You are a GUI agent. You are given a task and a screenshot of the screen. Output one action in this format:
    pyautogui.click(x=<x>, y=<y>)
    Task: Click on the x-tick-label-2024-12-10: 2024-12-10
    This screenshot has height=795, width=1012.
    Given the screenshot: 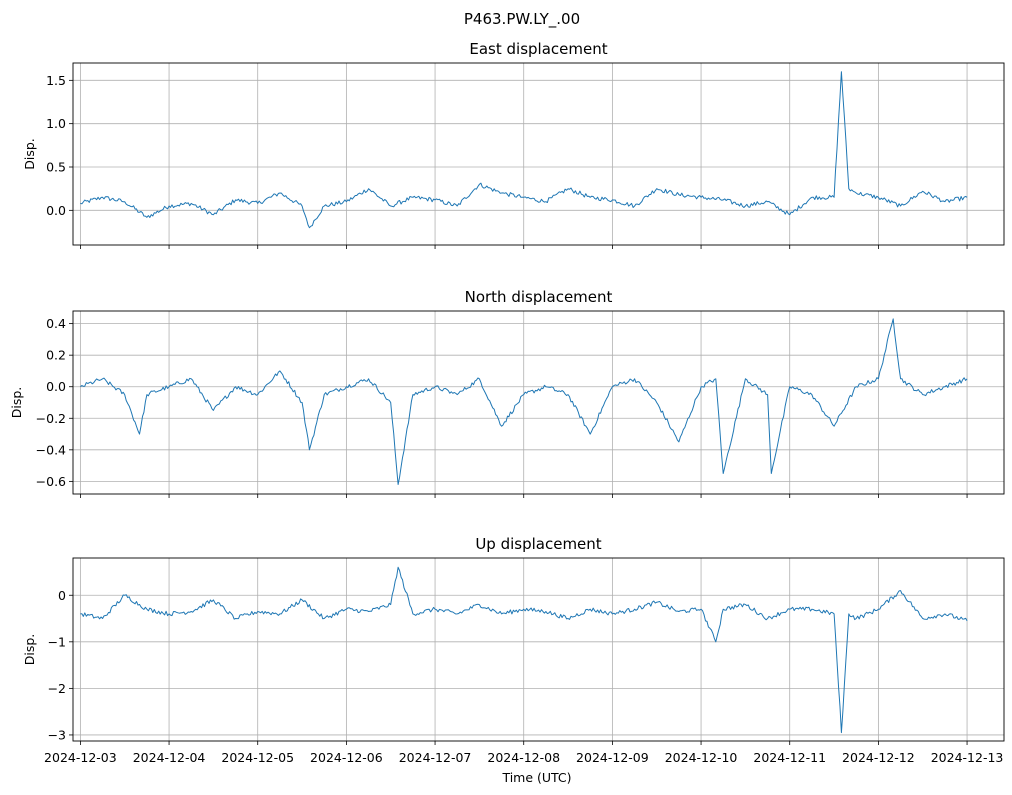 What is the action you would take?
    pyautogui.click(x=701, y=757)
    